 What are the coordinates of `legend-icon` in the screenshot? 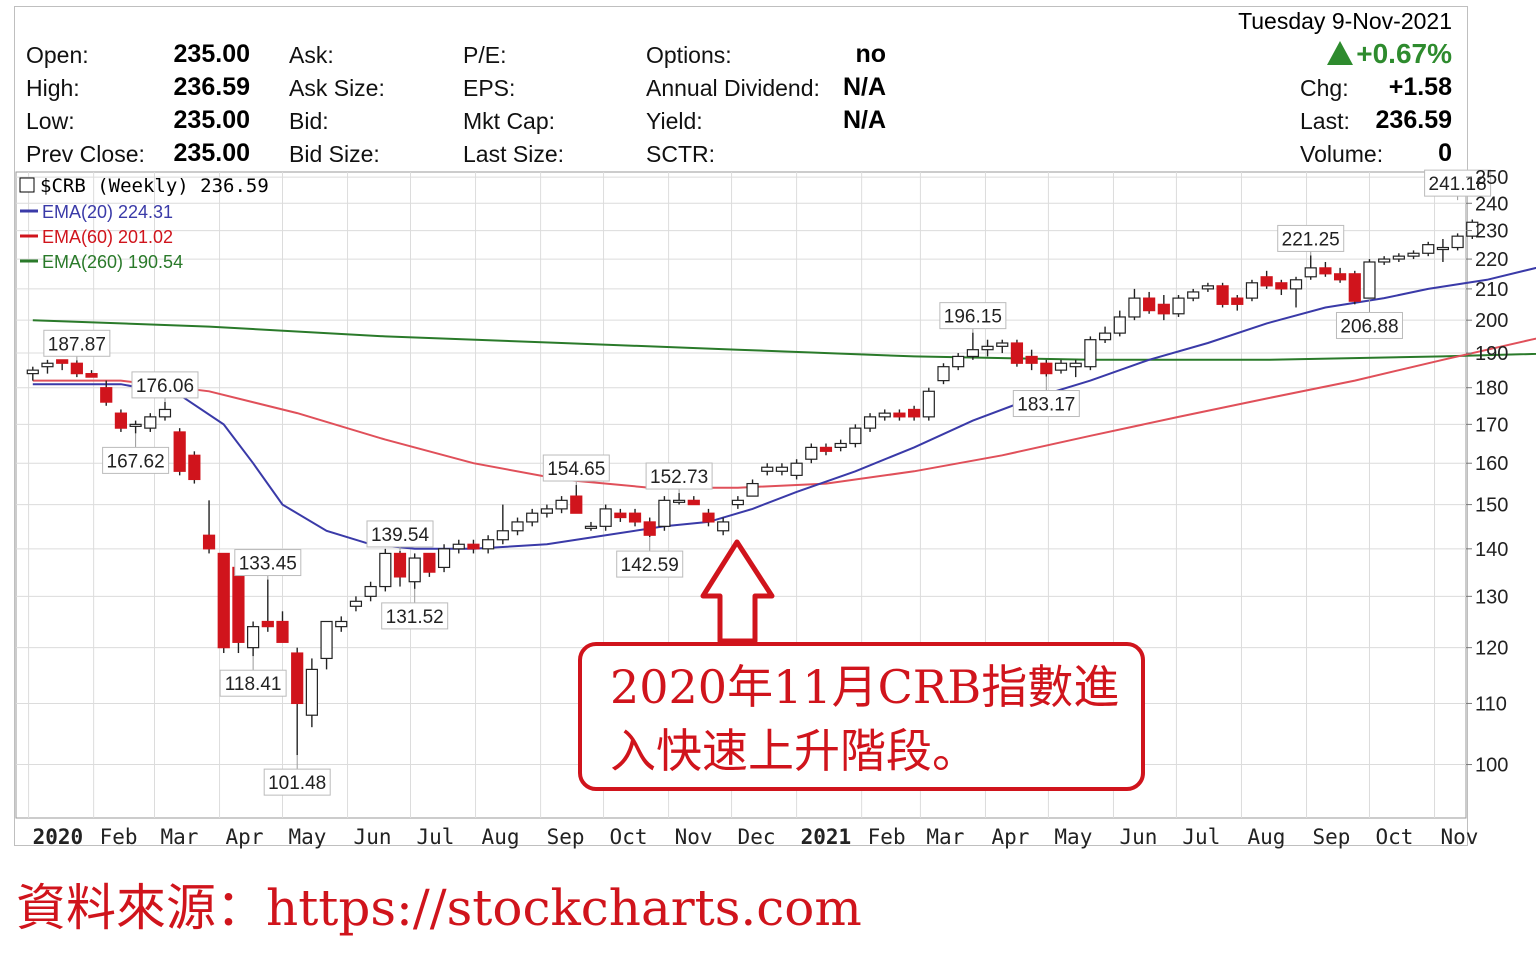 It's located at (27, 185).